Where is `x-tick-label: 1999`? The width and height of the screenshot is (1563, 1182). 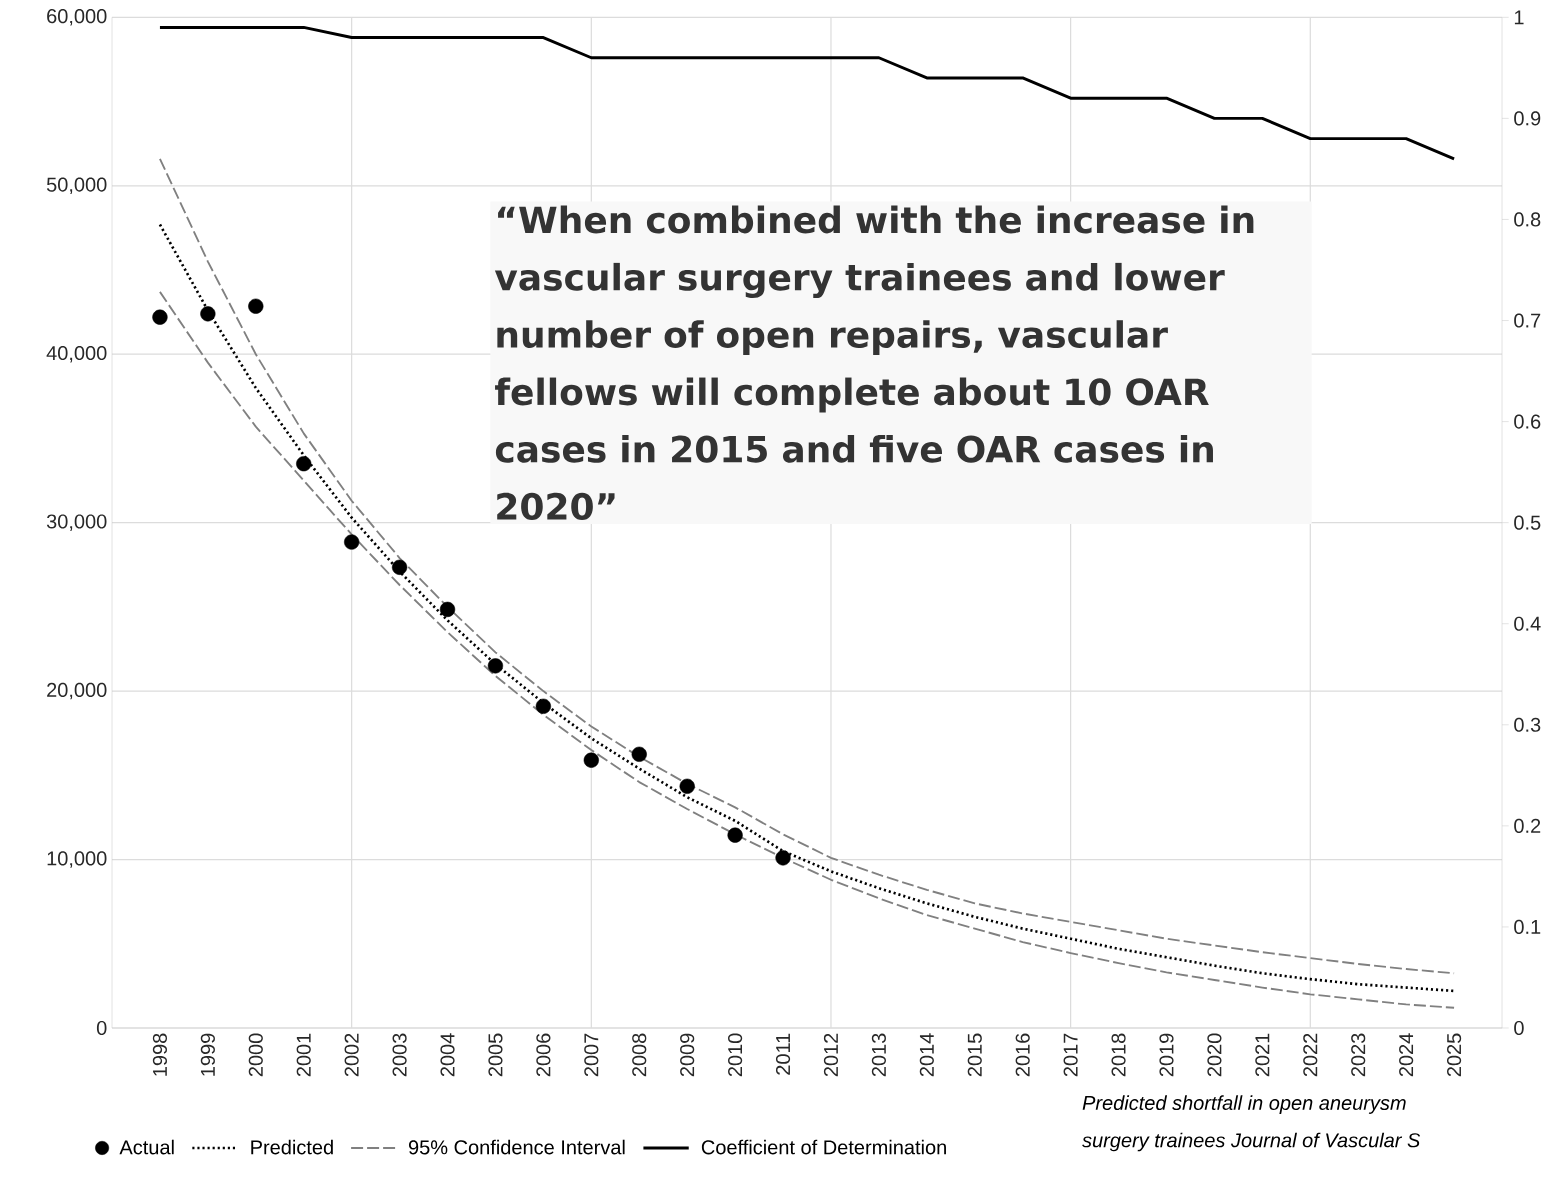
x-tick-label: 1999 is located at coordinates (207, 1054).